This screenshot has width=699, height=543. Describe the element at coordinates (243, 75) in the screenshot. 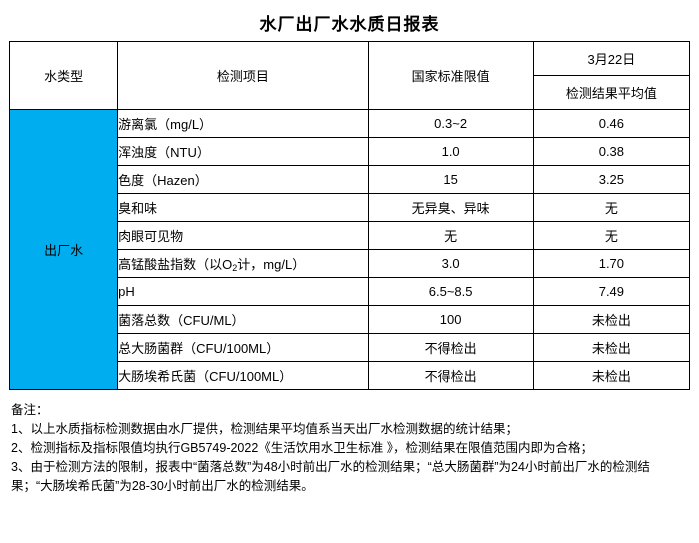

I see `header-item: 检测项目` at that location.